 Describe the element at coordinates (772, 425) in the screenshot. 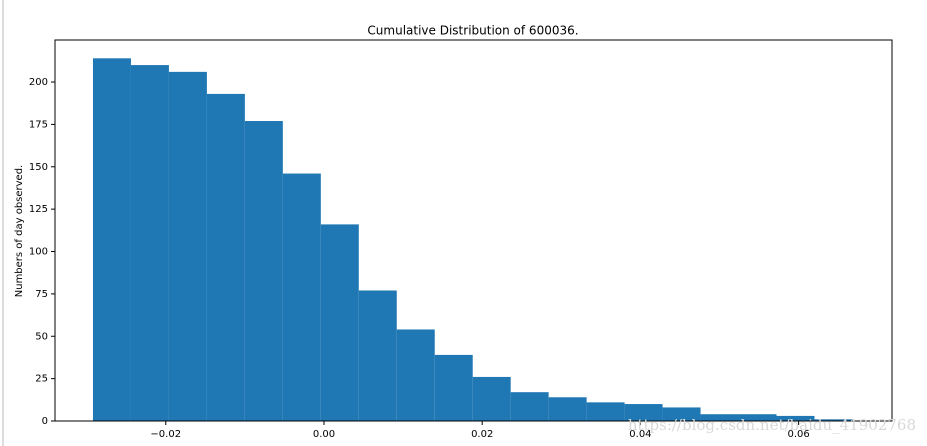

I see `watermark: https://blog.csdn.net/baidu_41902768` at that location.